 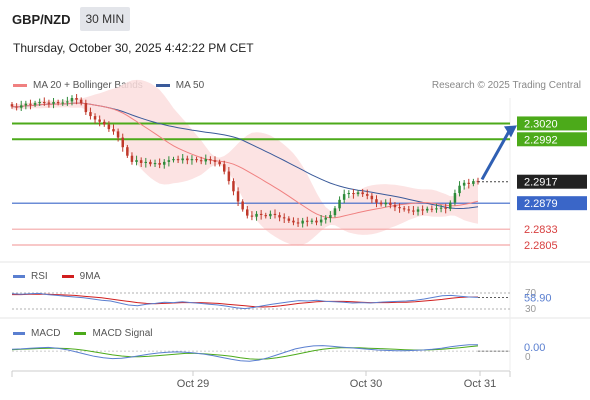 What do you see at coordinates (19, 276) in the screenshot?
I see `rsi-swatch` at bounding box center [19, 276].